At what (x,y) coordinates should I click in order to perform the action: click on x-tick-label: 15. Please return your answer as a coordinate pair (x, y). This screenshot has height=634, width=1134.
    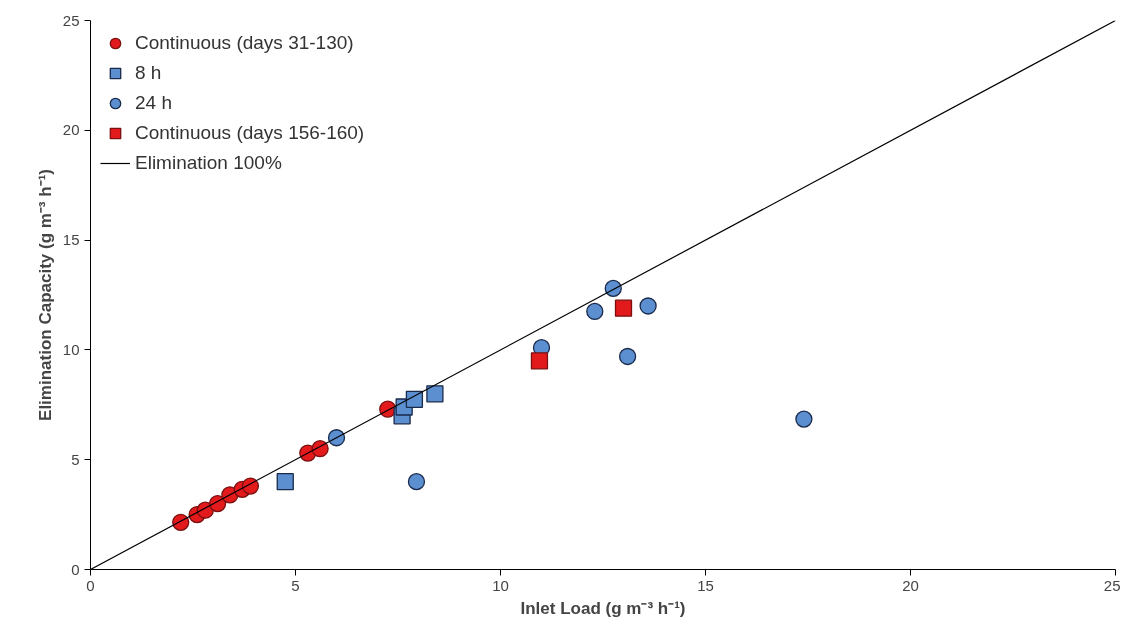
    Looking at the image, I should click on (705, 585).